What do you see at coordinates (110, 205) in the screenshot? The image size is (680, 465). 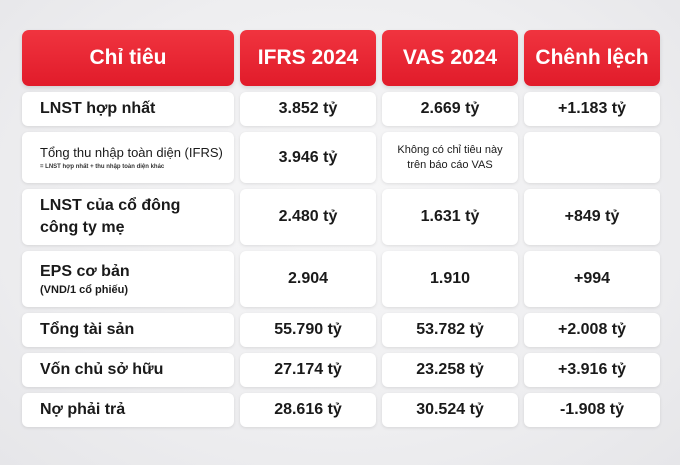 I see `row-label-text-line1: LNST của cổ đông` at bounding box center [110, 205].